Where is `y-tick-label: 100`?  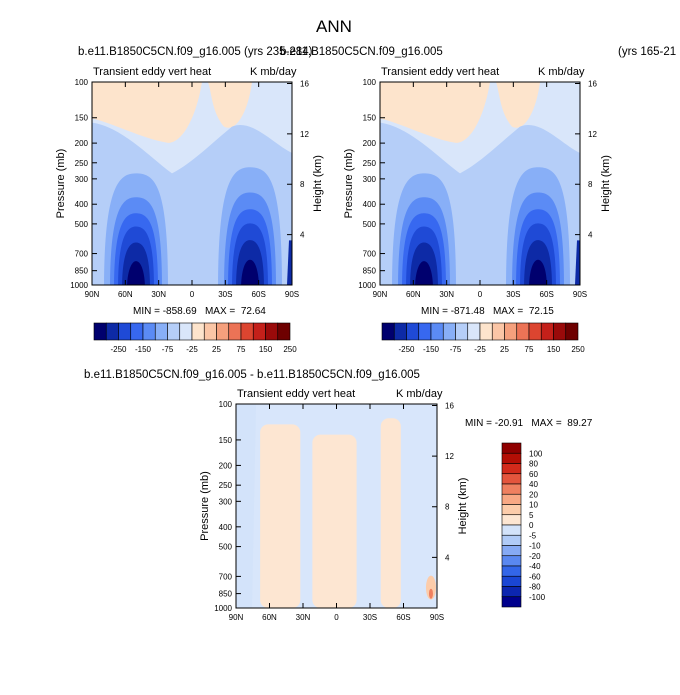
y-tick-label: 100 is located at coordinates (226, 404).